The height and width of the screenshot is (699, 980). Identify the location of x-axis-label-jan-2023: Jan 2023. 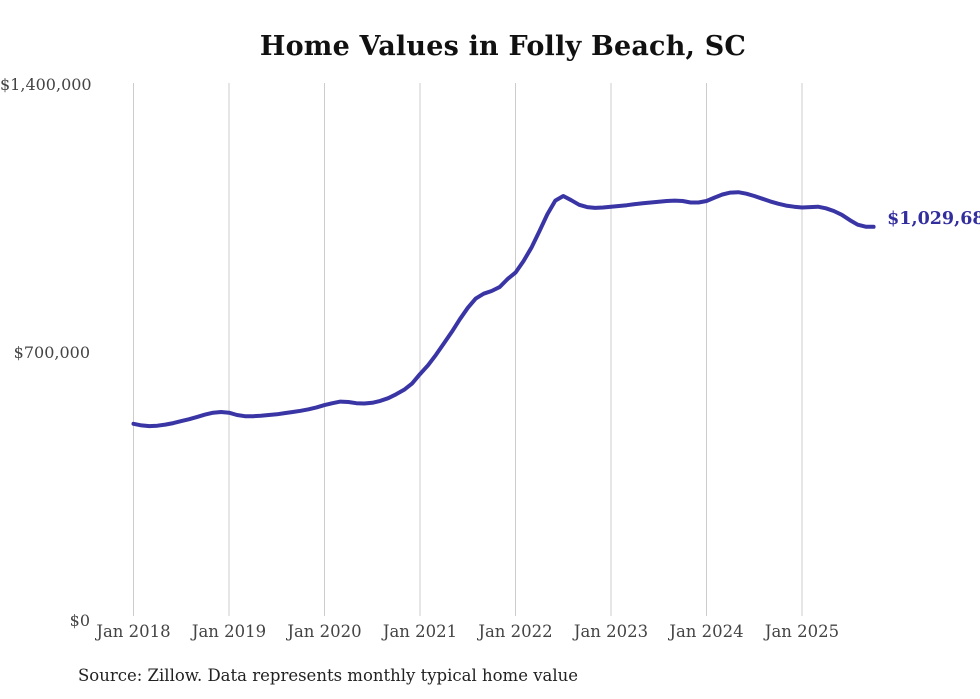
(611, 631).